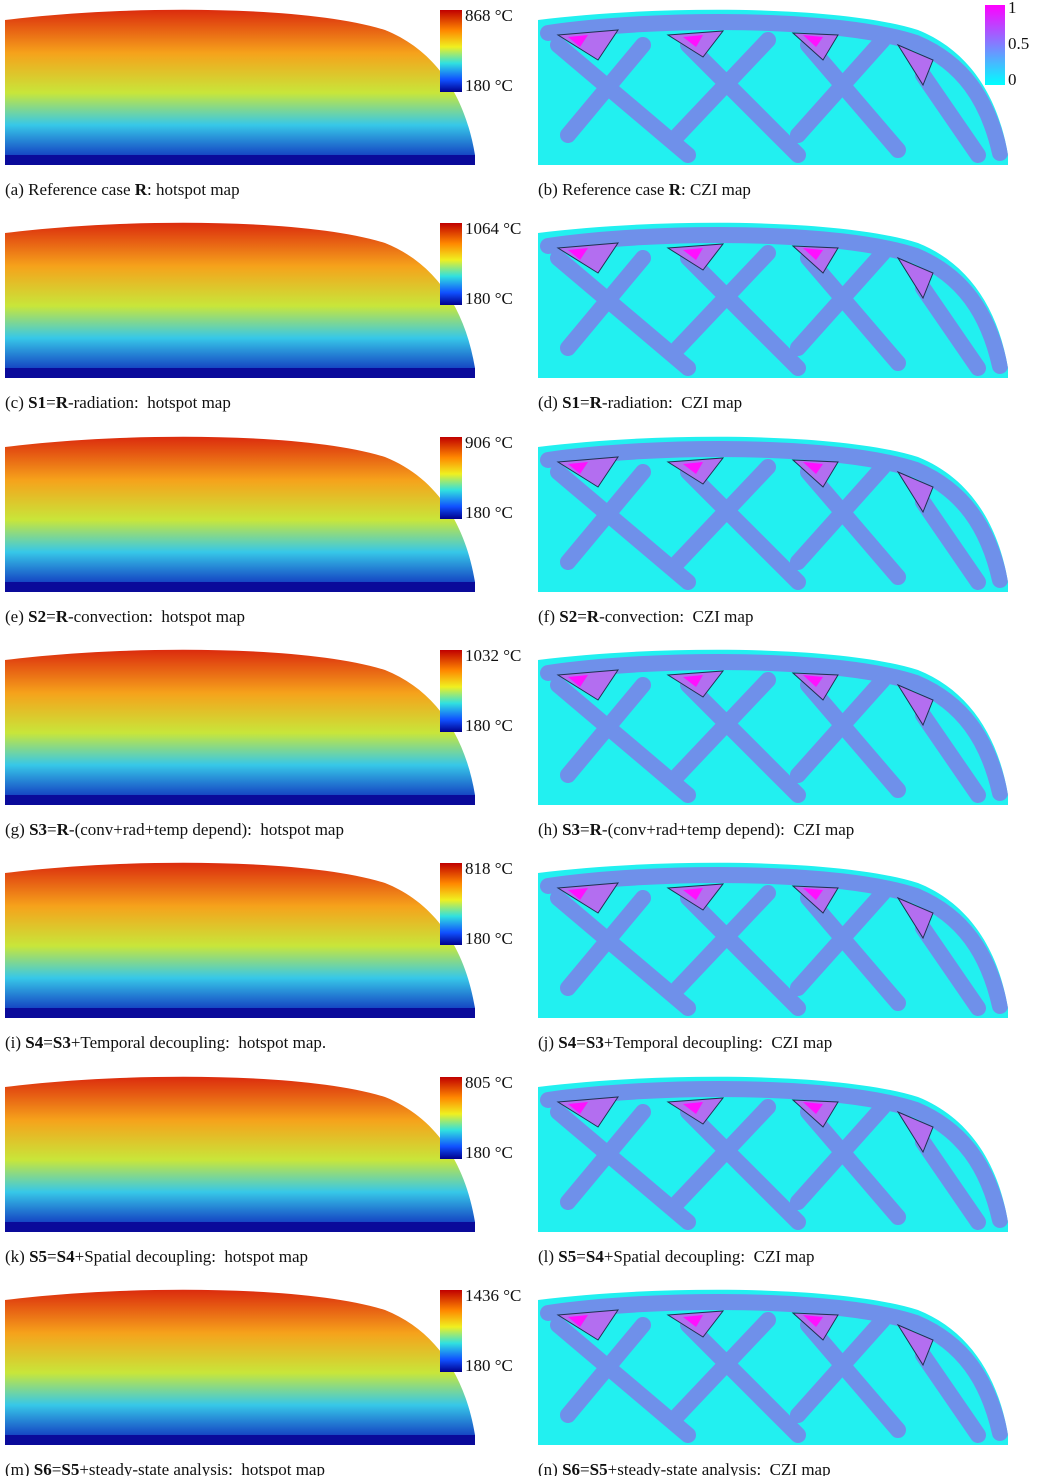  I want to click on caption: (j) S4=S3+Temporal decoupling: CZI map, so click(685, 1042).